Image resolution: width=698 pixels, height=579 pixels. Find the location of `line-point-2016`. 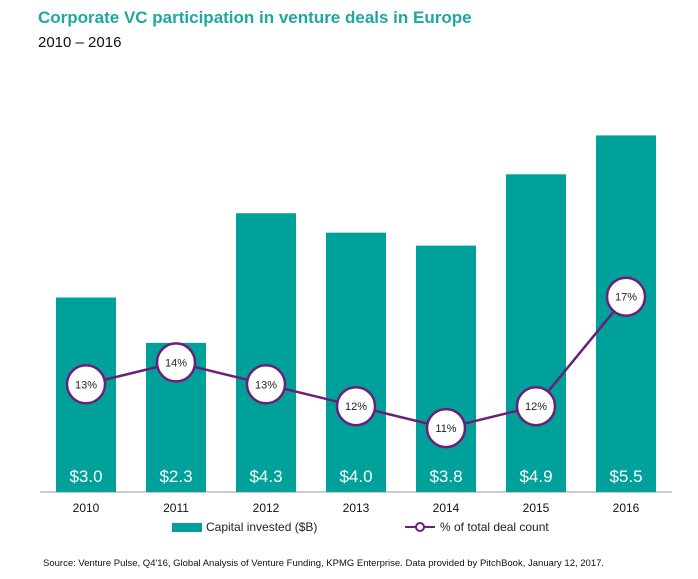

line-point-2016 is located at coordinates (626, 296).